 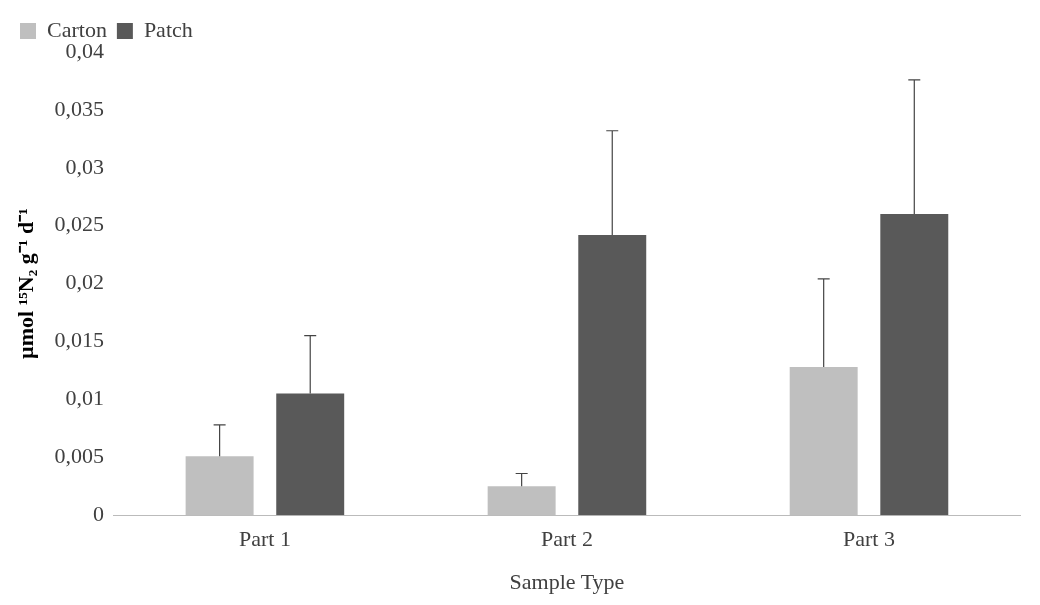 I want to click on y-tick-label: 0,015, so click(x=79, y=340).